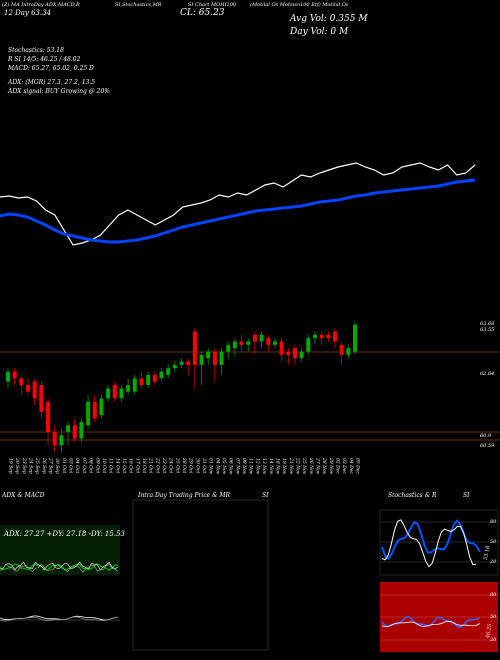 This screenshot has width=500, height=660. Describe the element at coordinates (324, 466) in the screenshot. I see `date-tick-label: 28 Nov` at that location.